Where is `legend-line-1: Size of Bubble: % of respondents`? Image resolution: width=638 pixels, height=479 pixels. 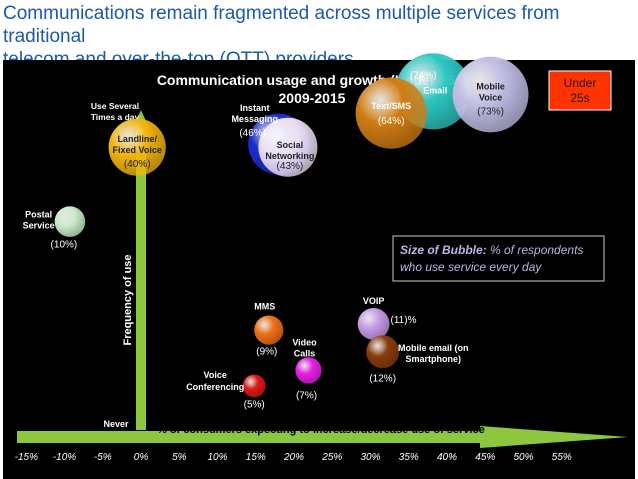
legend-line-1: Size of Bubble: % of respondents is located at coordinates (491, 250).